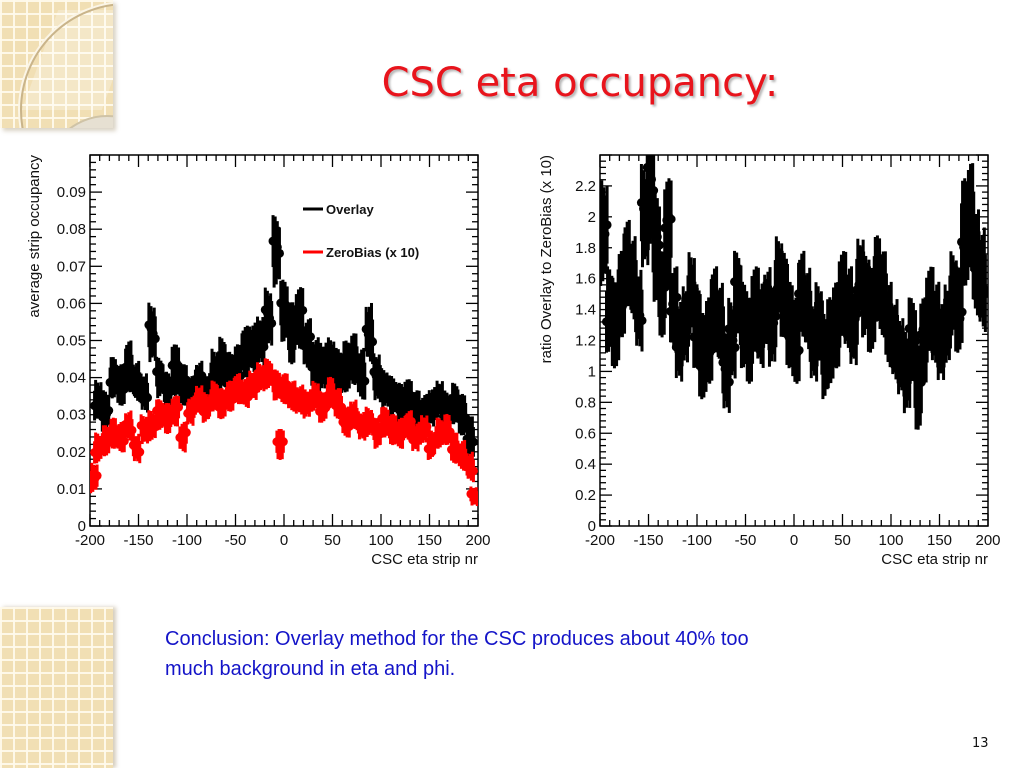  I want to click on y-tick-label: 0.07, so click(71, 266).